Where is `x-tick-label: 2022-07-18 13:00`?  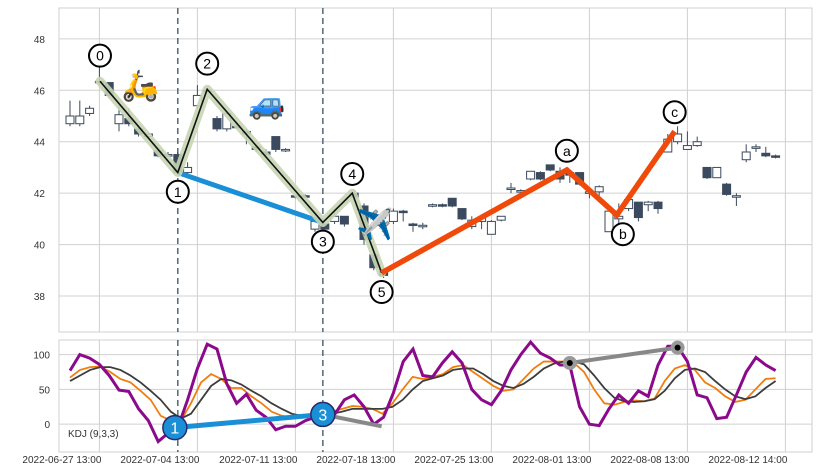 x-tick-label: 2022-07-18 13:00 is located at coordinates (355, 460).